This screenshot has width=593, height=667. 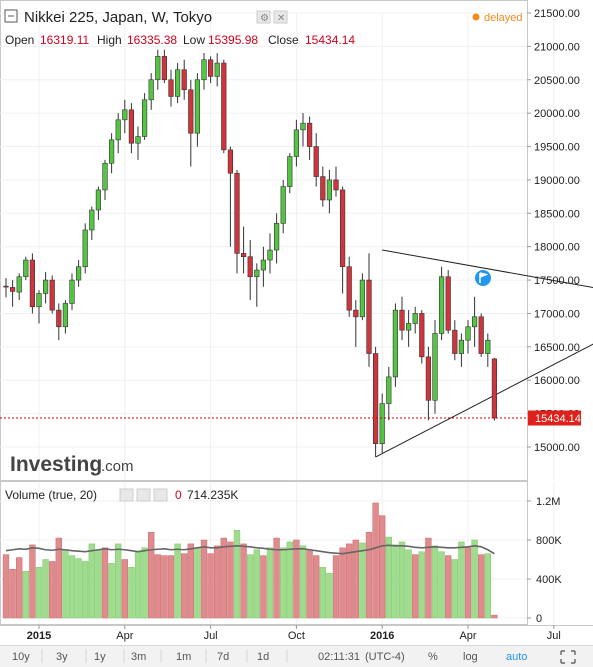 What do you see at coordinates (62, 657) in the screenshot?
I see `range-button-3y: 3y` at bounding box center [62, 657].